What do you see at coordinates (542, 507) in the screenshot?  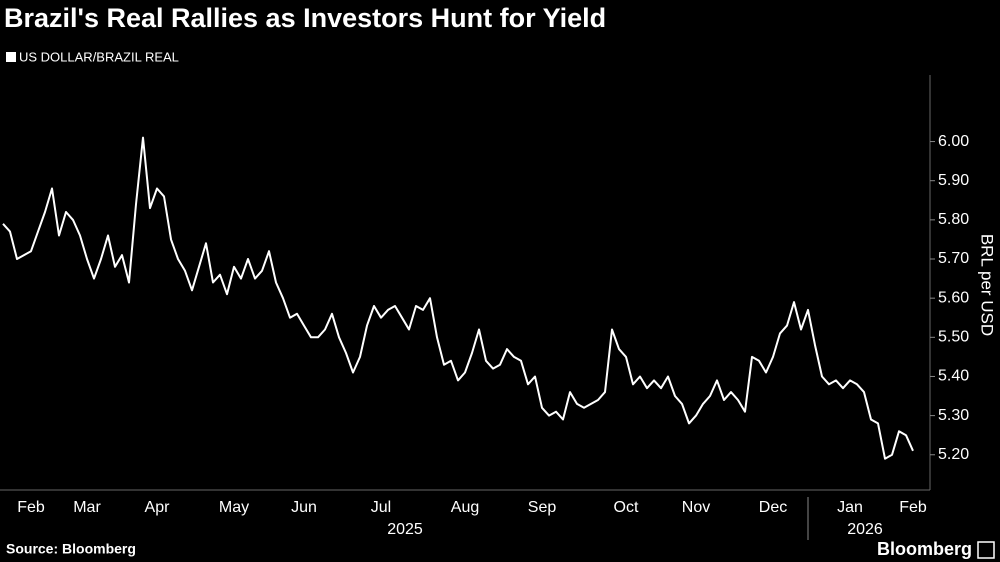 I see `x-tick-label: Sep` at bounding box center [542, 507].